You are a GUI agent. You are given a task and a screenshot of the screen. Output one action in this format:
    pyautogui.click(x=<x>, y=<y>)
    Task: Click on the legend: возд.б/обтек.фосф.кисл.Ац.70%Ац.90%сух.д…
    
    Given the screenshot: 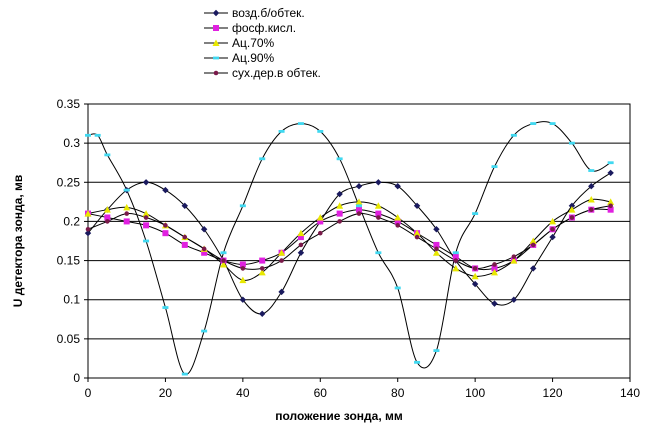 What is the action you would take?
    pyautogui.click(x=262, y=43)
    